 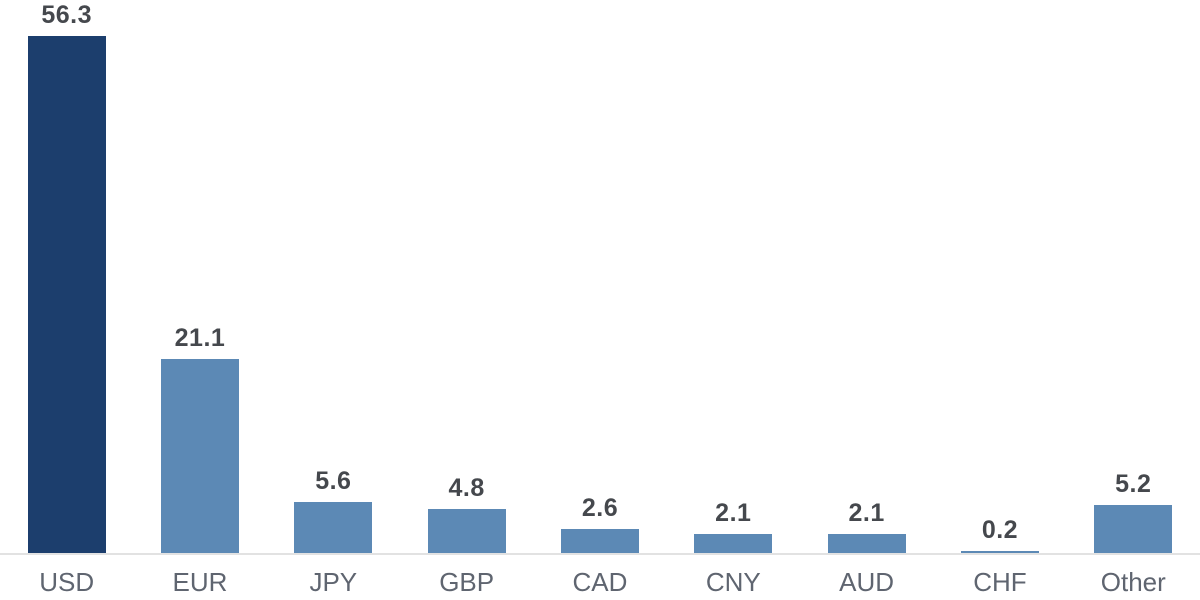 What do you see at coordinates (733, 582) in the screenshot?
I see `axis-label-cny: CNY` at bounding box center [733, 582].